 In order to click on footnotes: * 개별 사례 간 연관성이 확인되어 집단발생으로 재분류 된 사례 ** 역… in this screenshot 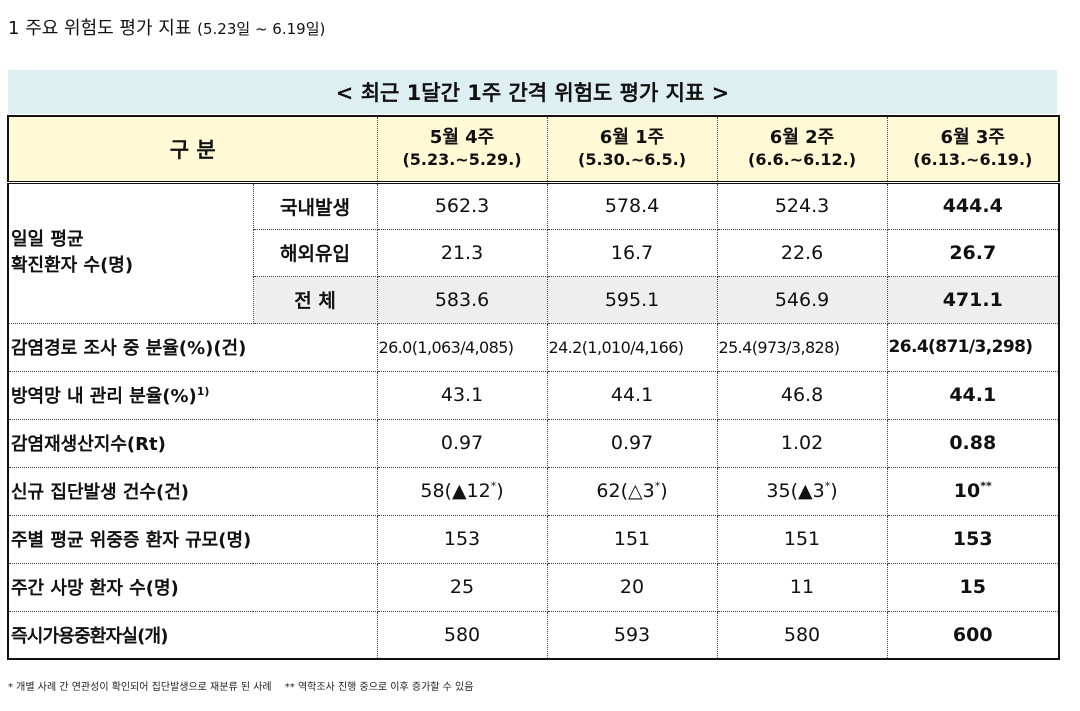, I will do `click(245, 688)`.